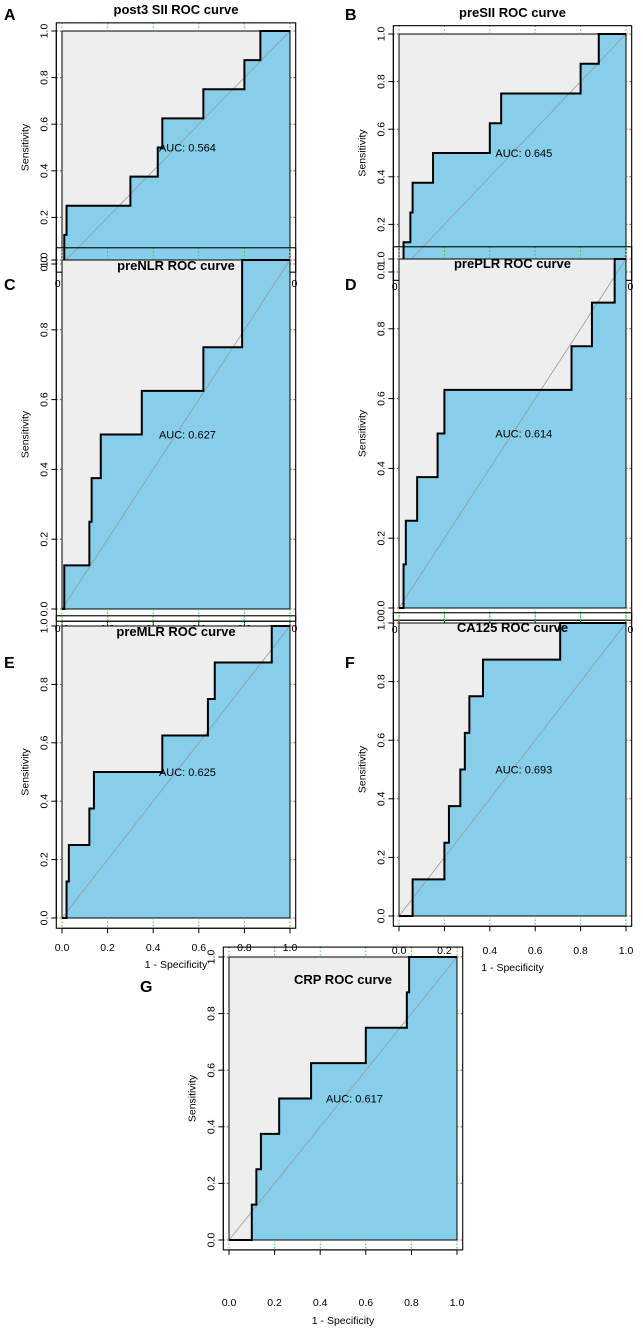 The height and width of the screenshot is (1339, 643). What do you see at coordinates (187, 149) in the screenshot?
I see `auc-label: AUC: 0.564` at bounding box center [187, 149].